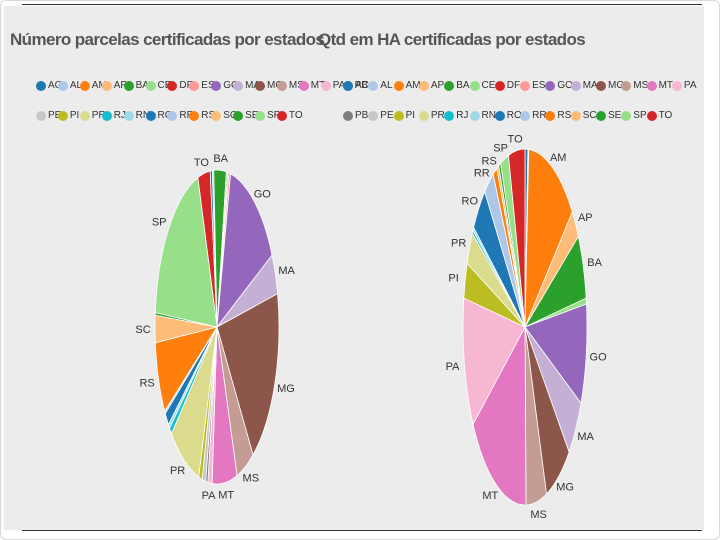 This screenshot has height=540, width=720. I want to click on slice-label-ma: MA, so click(286, 271).